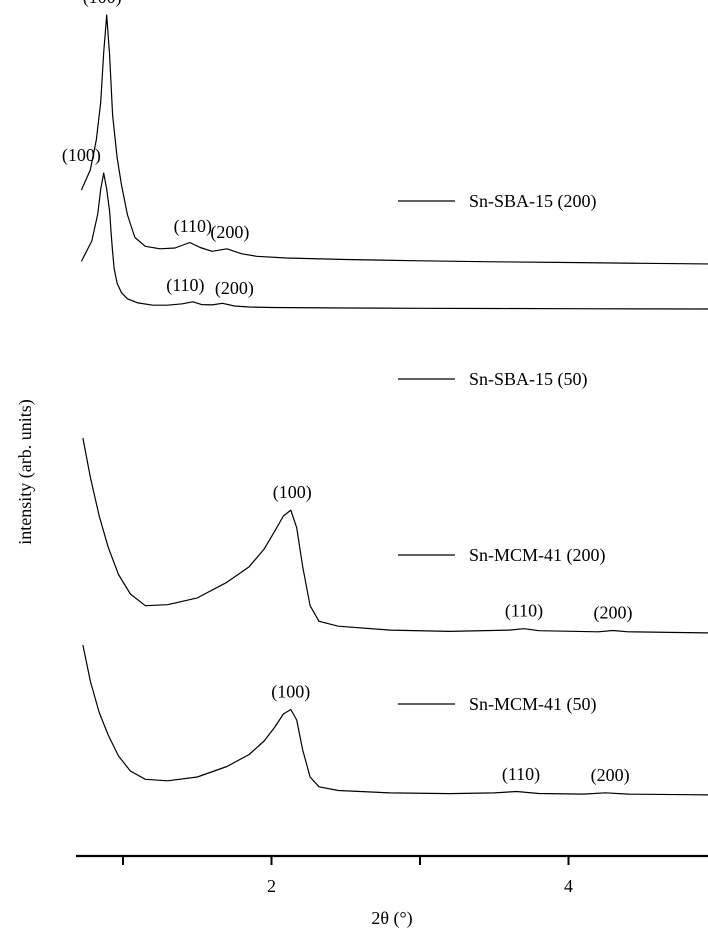  I want to click on legend-label-3: Sn-MCM-41 (200), so click(537, 555).